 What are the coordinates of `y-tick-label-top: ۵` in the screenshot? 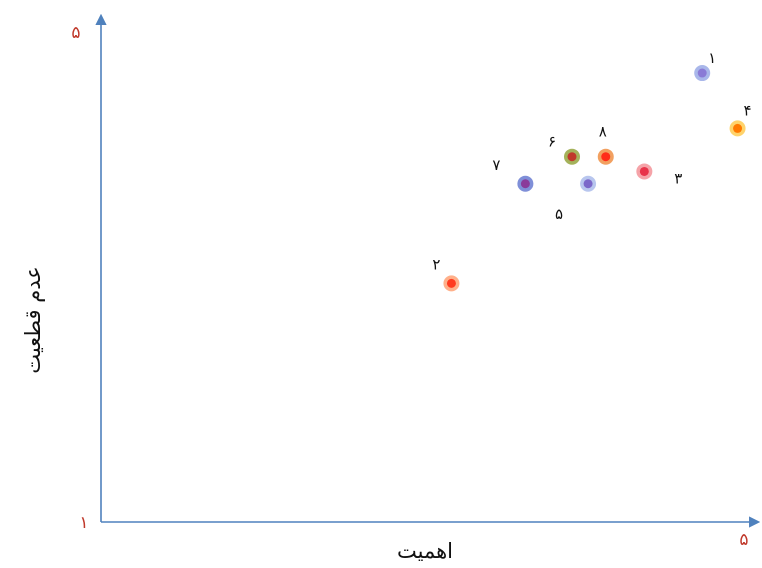 It's located at (75, 33).